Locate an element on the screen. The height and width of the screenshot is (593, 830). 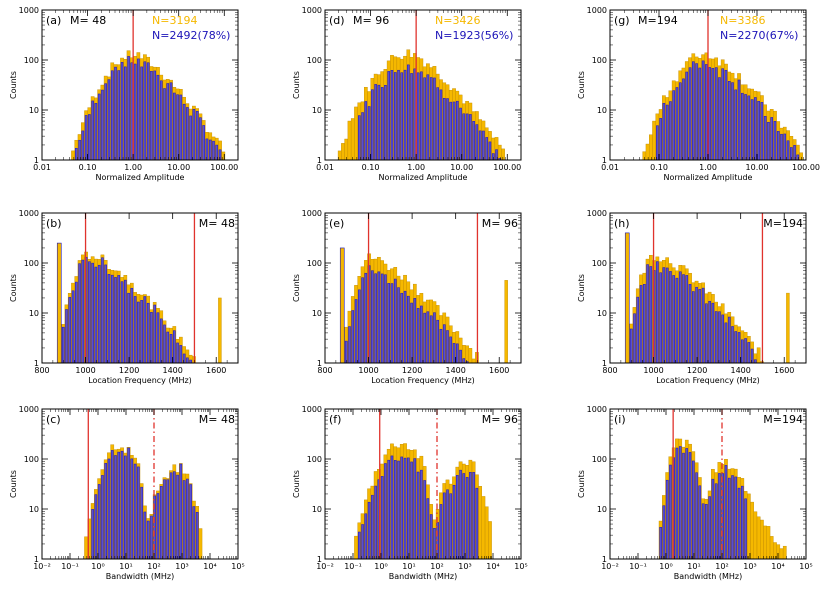
y-tick-label: 1000 is located at coordinates (312, 213).